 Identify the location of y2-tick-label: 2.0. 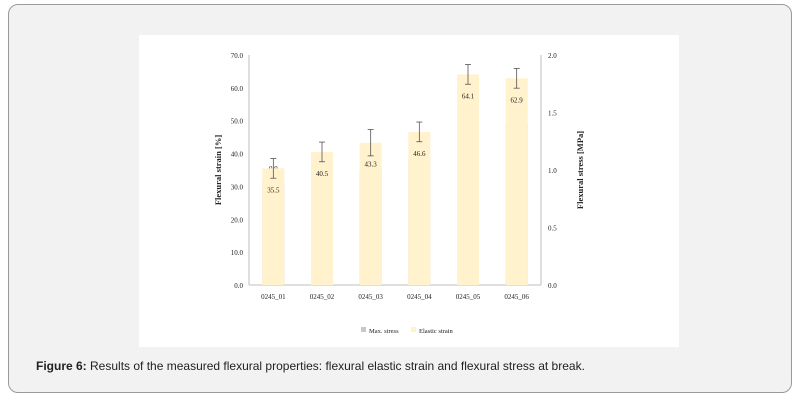
(552, 56).